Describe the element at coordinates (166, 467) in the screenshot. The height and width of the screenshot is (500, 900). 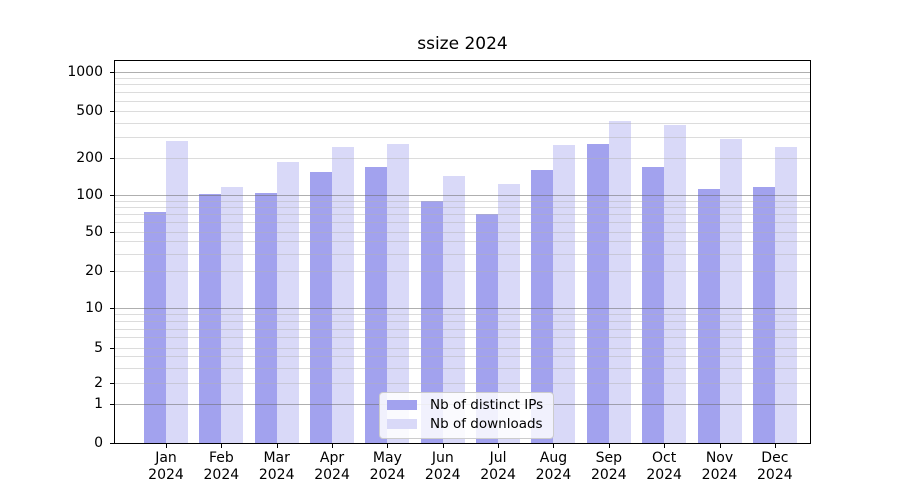
I see `x-tick-label: Jan 2024` at that location.